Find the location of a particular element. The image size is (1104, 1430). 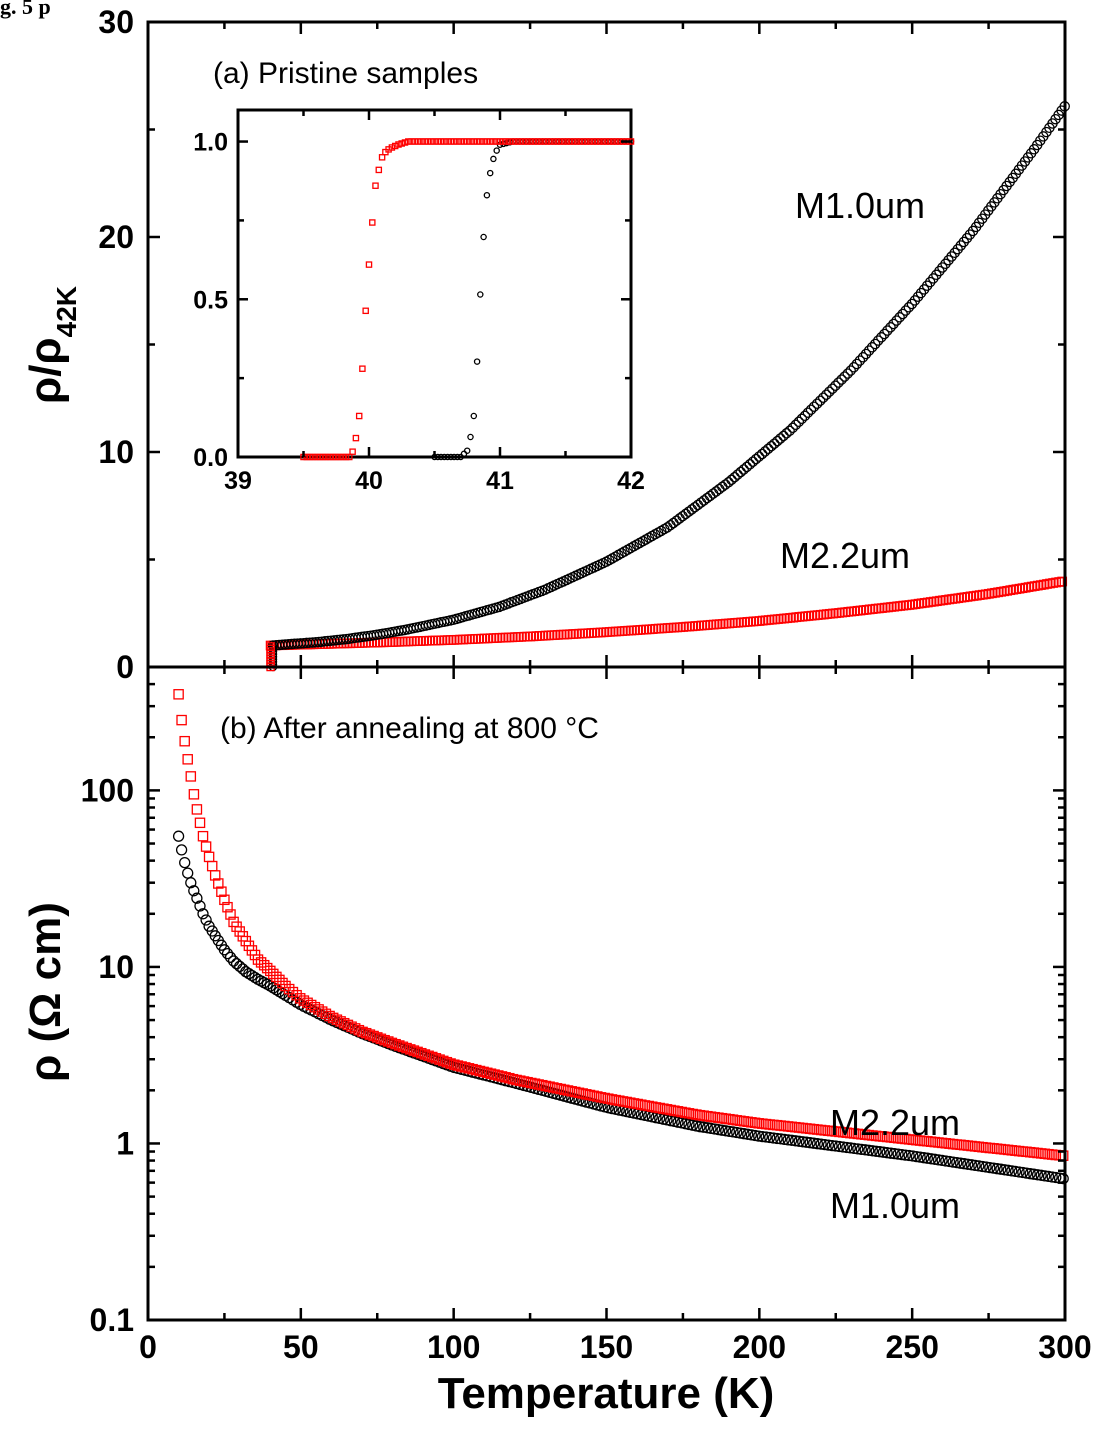

bottom-y-tick-label: 0.1 is located at coordinates (112, 1320).